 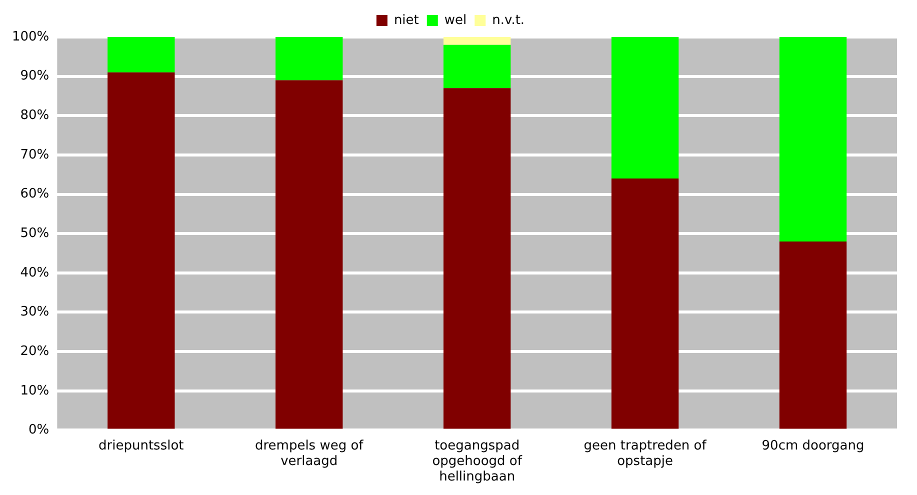 I want to click on y-tick-label: 0%, so click(x=39, y=430).